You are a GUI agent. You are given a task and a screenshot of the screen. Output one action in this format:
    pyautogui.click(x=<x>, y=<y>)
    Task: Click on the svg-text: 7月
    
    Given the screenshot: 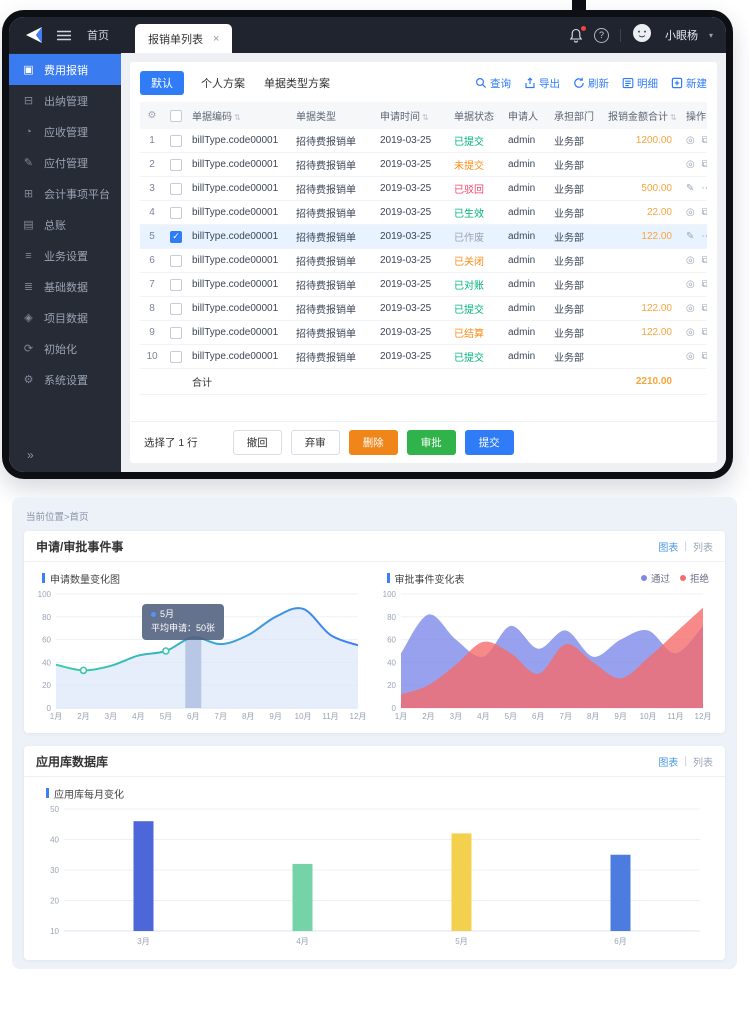 What is the action you would take?
    pyautogui.click(x=221, y=716)
    